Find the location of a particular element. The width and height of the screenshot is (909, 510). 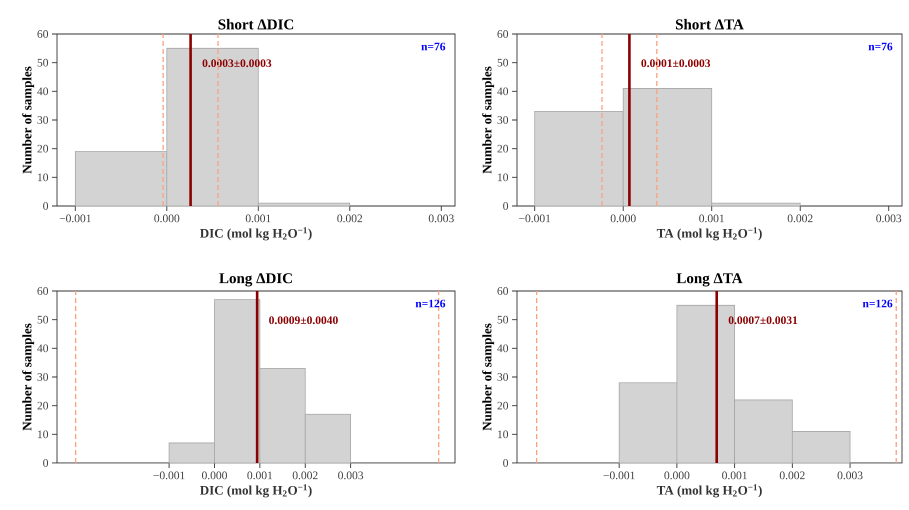

chart-title: Short ΔDIC is located at coordinates (256, 24).